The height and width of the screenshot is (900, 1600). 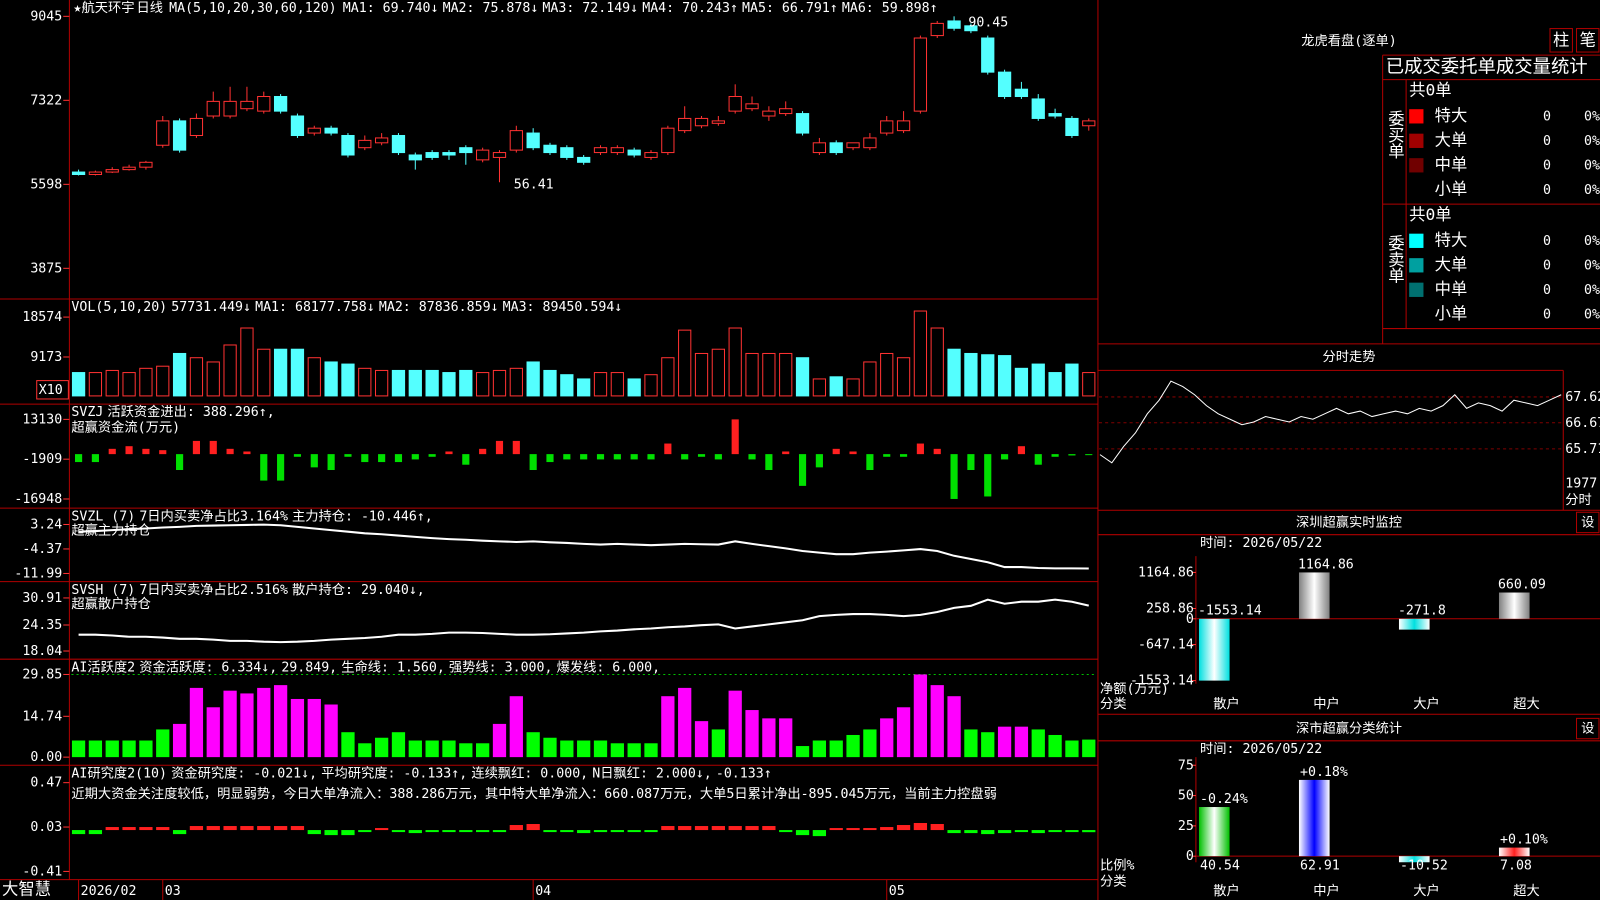 I want to click on panel-title: 深圳超赢实时监控, so click(x=1349, y=521).